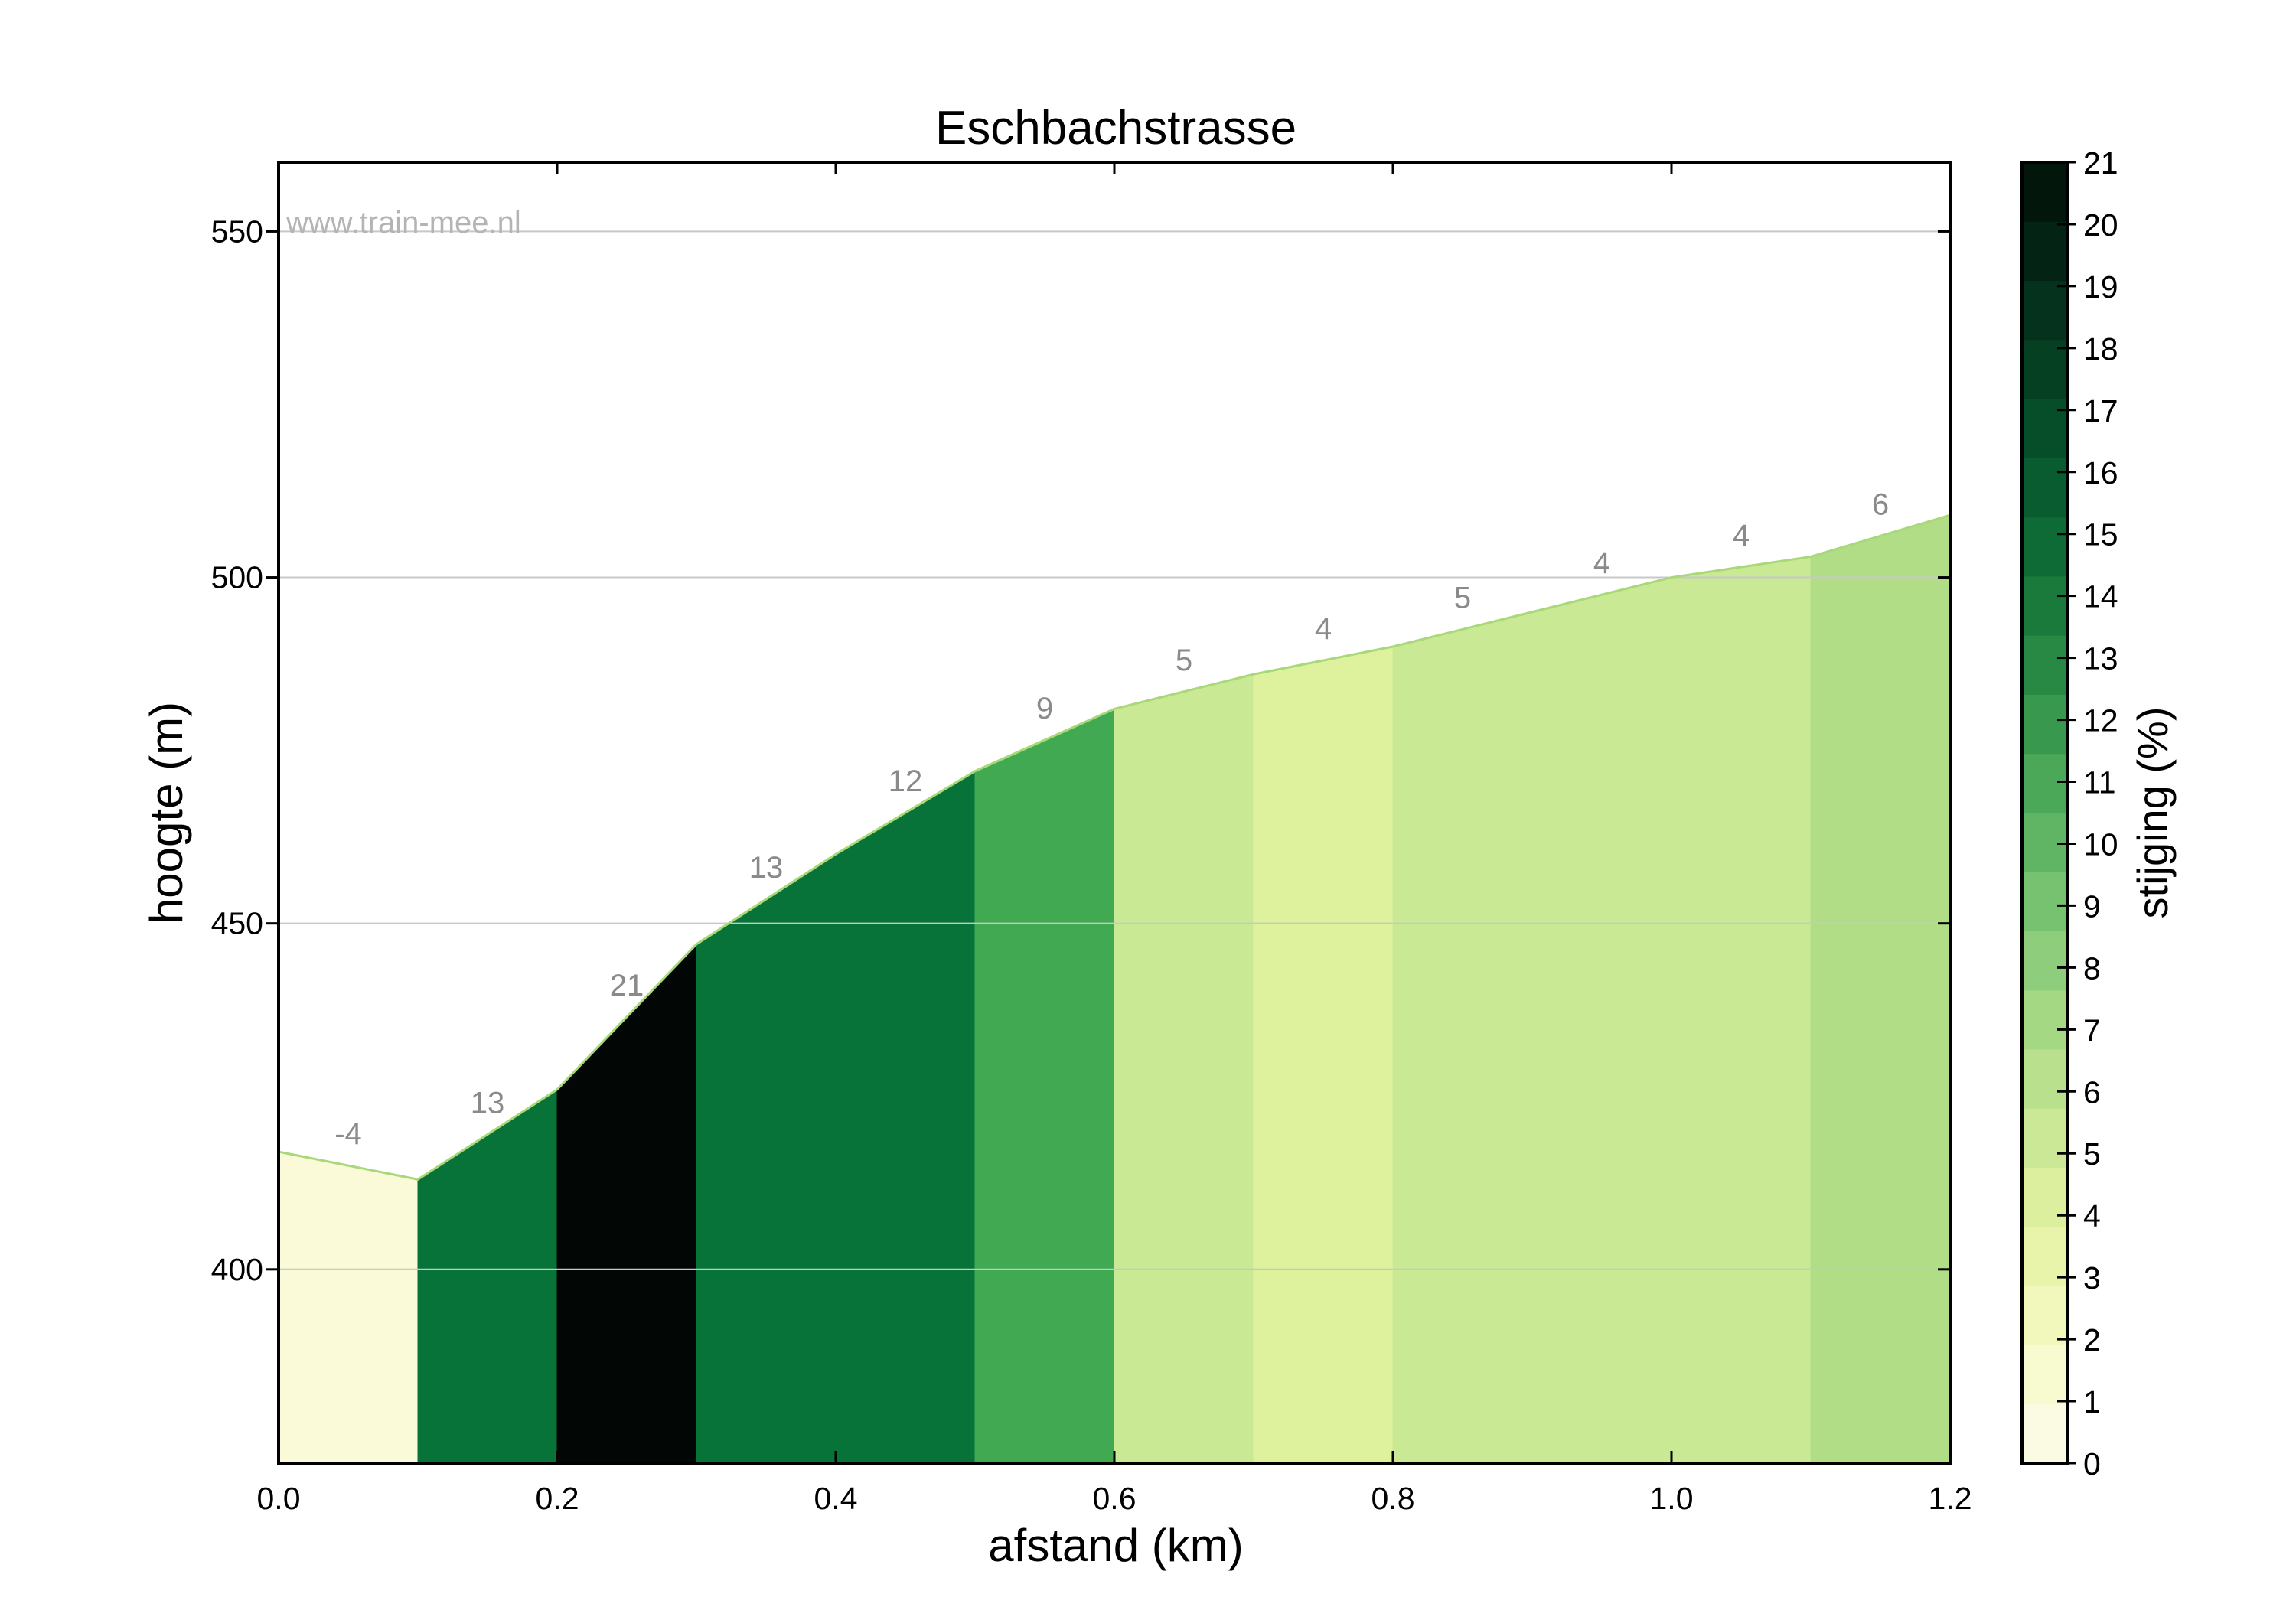  Describe the element at coordinates (1115, 1498) in the screenshot. I see `x-tick-label: 0.6` at that location.